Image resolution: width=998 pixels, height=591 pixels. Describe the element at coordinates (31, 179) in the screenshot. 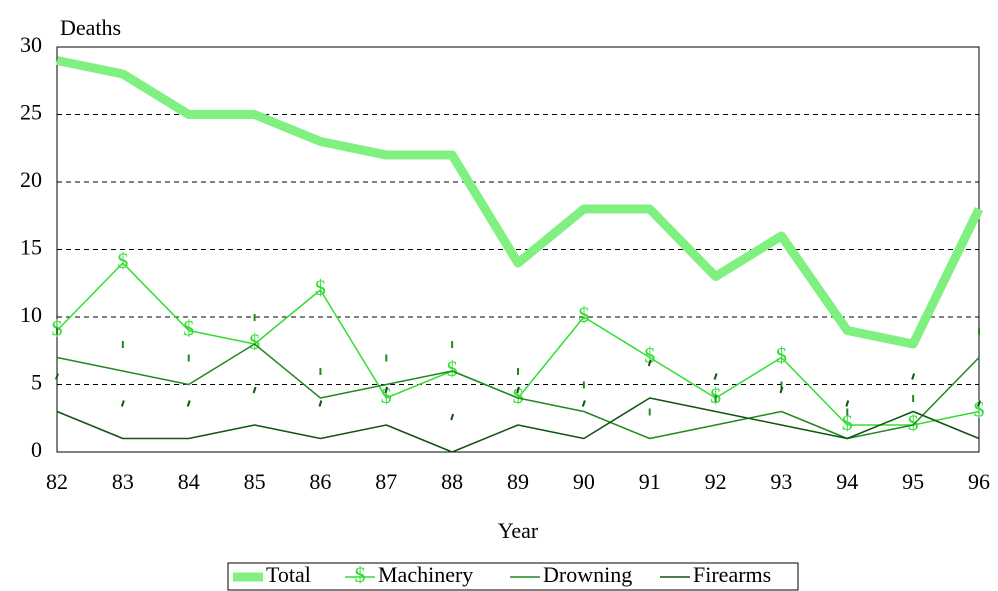

I see `y-tick-label: 20` at that location.